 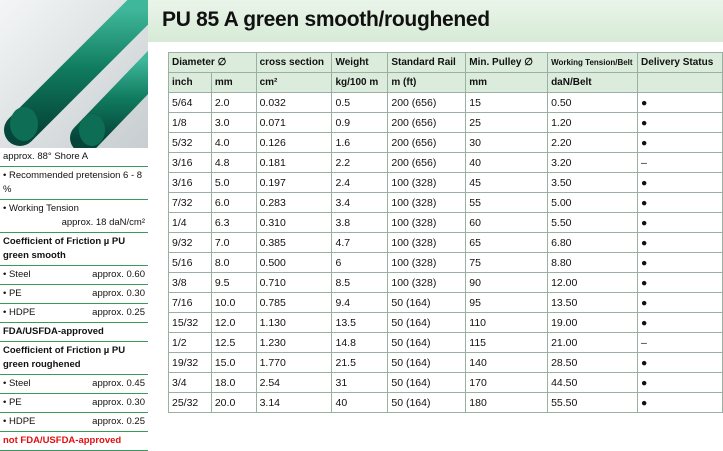 What do you see at coordinates (593, 182) in the screenshot?
I see `data-cell: 3.50` at bounding box center [593, 182].